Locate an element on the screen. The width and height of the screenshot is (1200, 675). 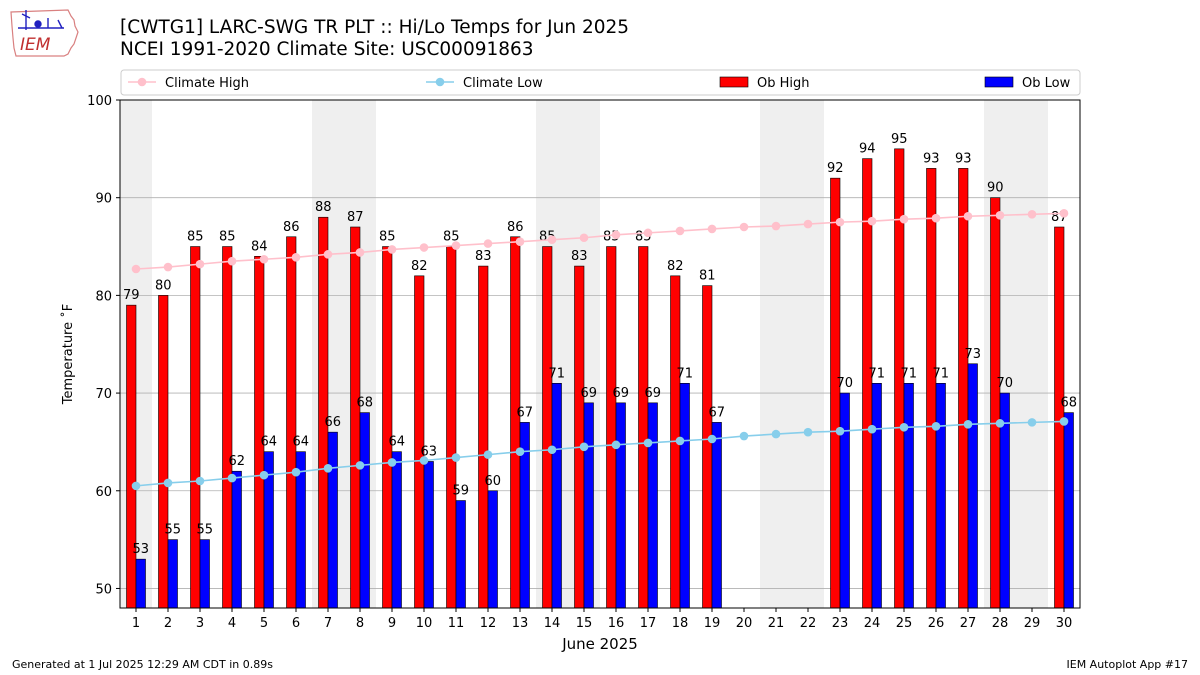
x-tick-label: 26 is located at coordinates (936, 623).